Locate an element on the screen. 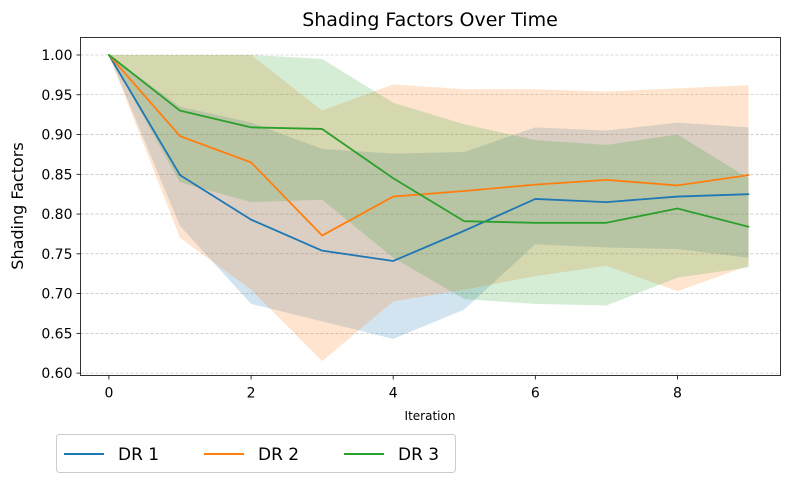 This screenshot has width=789, height=482. y-tick-label: 0.85 is located at coordinates (56, 175).